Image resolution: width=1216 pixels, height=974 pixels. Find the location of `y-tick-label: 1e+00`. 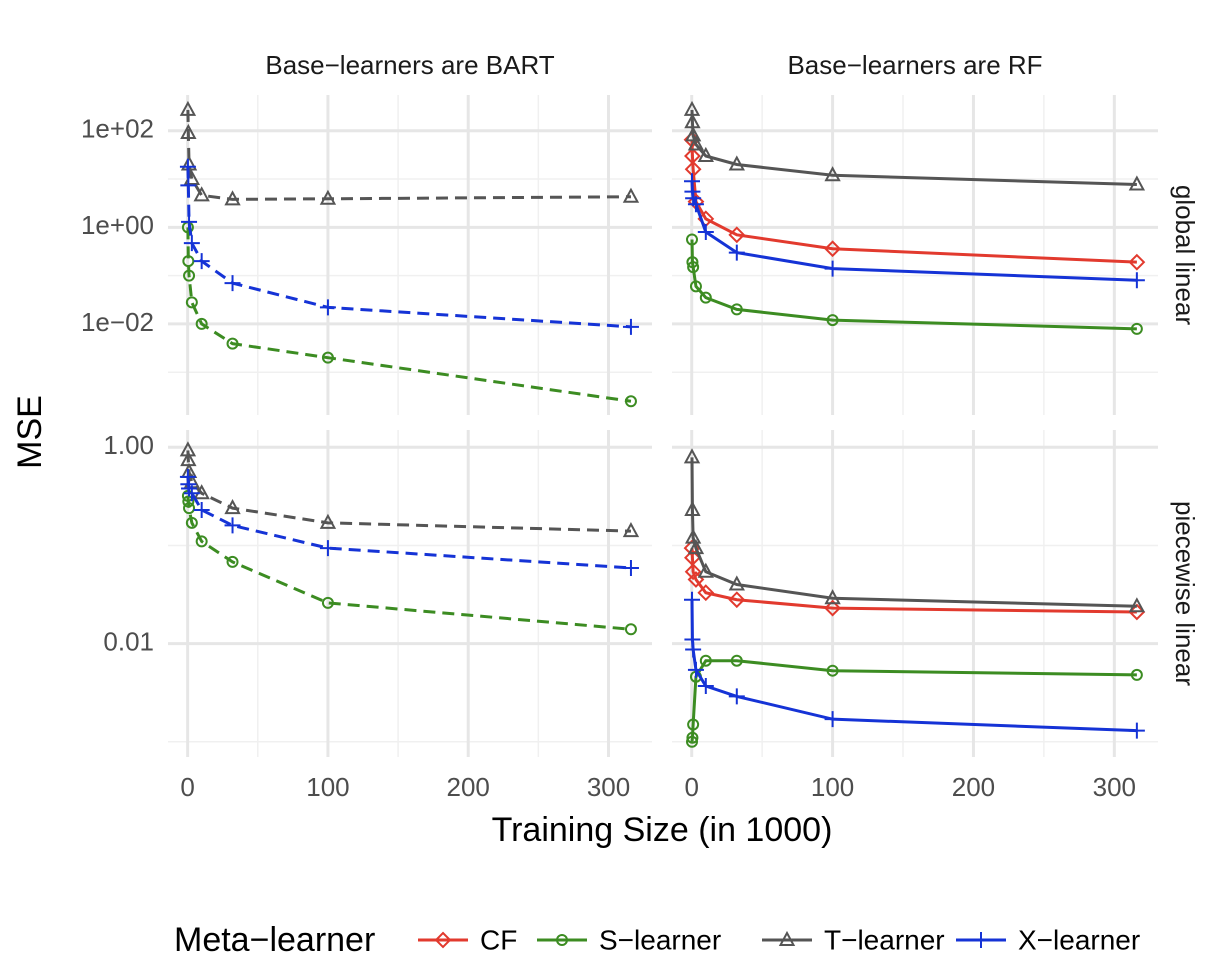

y-tick-label: 1e+00 is located at coordinates (117, 225).